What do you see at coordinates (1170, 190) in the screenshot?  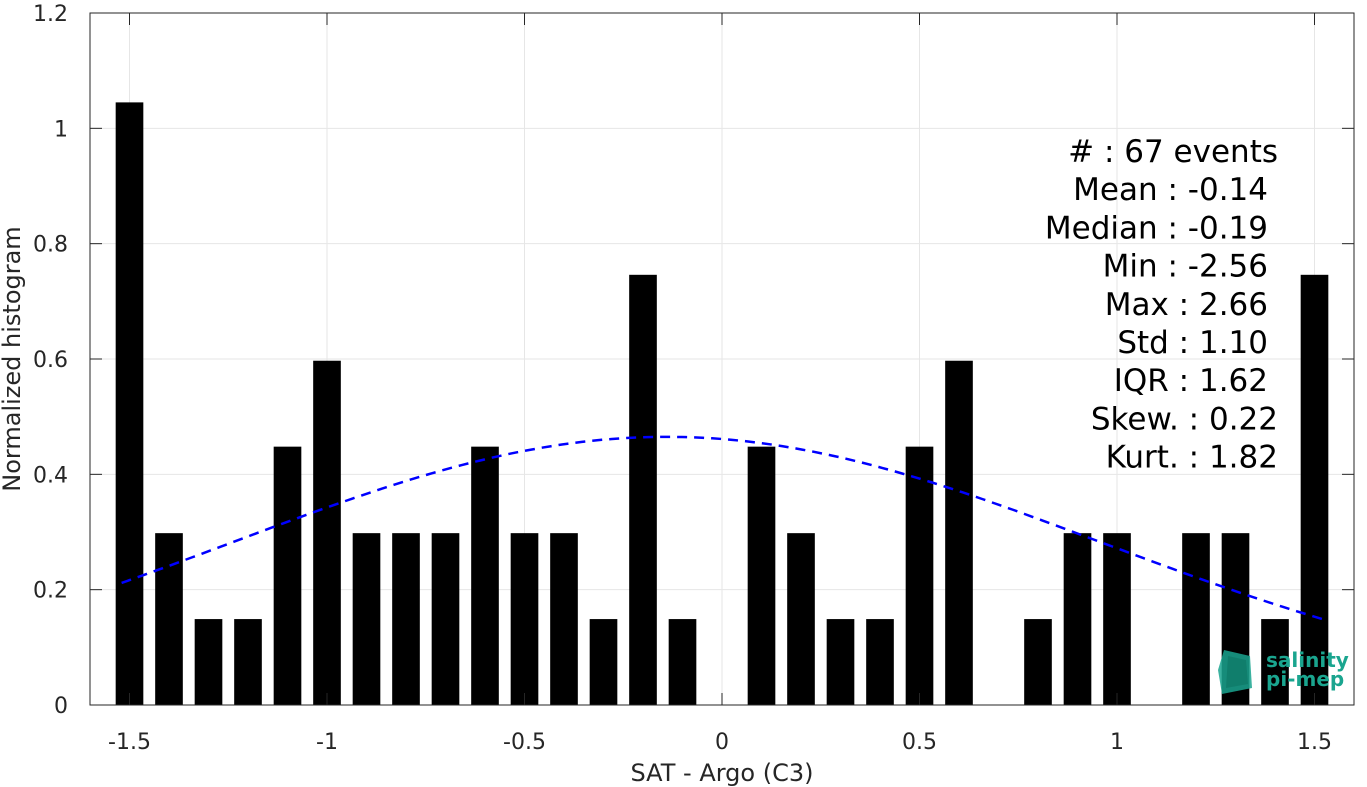 I see `stat-line: Mean : -0.14` at bounding box center [1170, 190].